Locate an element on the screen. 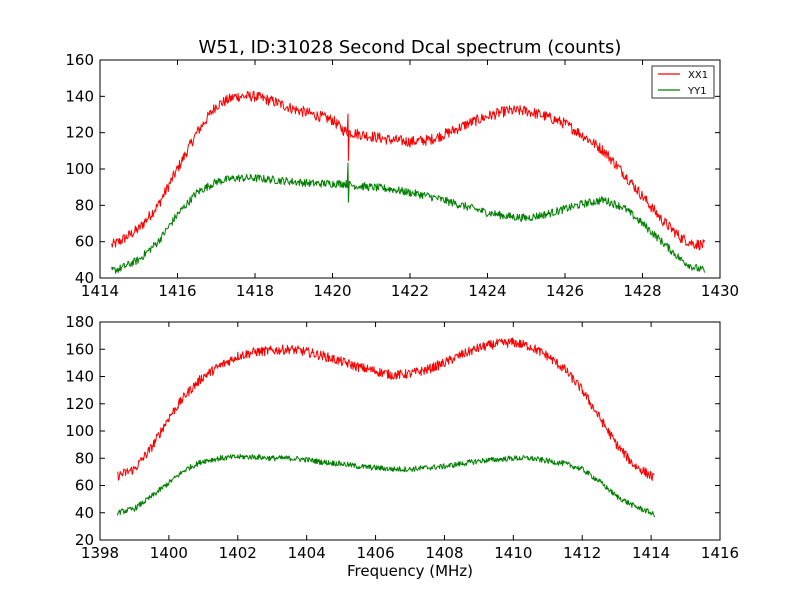  x-tick-label-1-2: 1402 is located at coordinates (238, 553).